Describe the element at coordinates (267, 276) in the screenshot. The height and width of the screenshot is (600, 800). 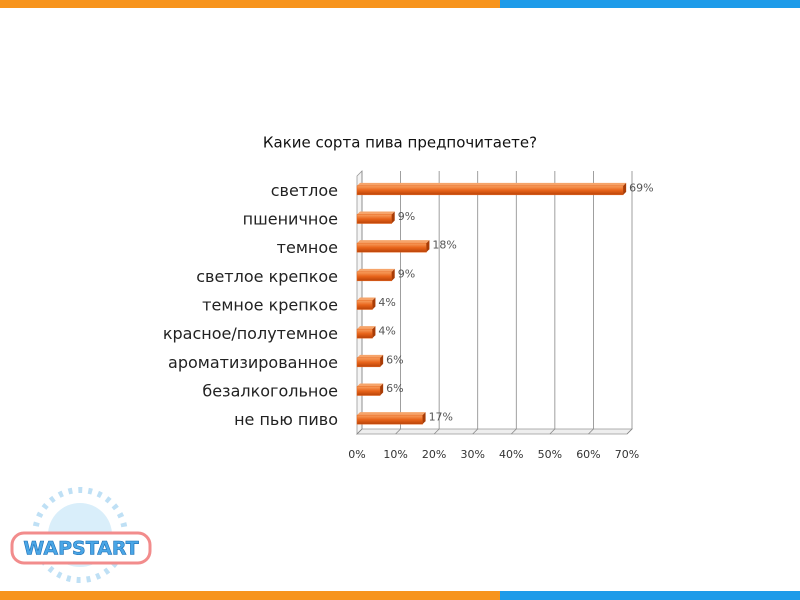
I see `y-tick-label: светлое крепкое` at that location.